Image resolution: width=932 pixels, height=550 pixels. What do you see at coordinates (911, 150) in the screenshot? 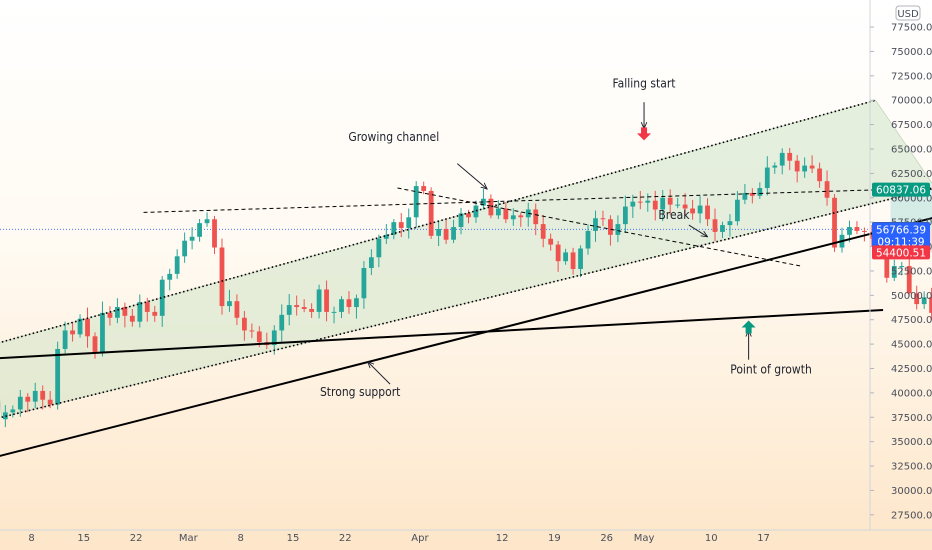
I see `price-tick-label: 65000.00` at bounding box center [911, 150].